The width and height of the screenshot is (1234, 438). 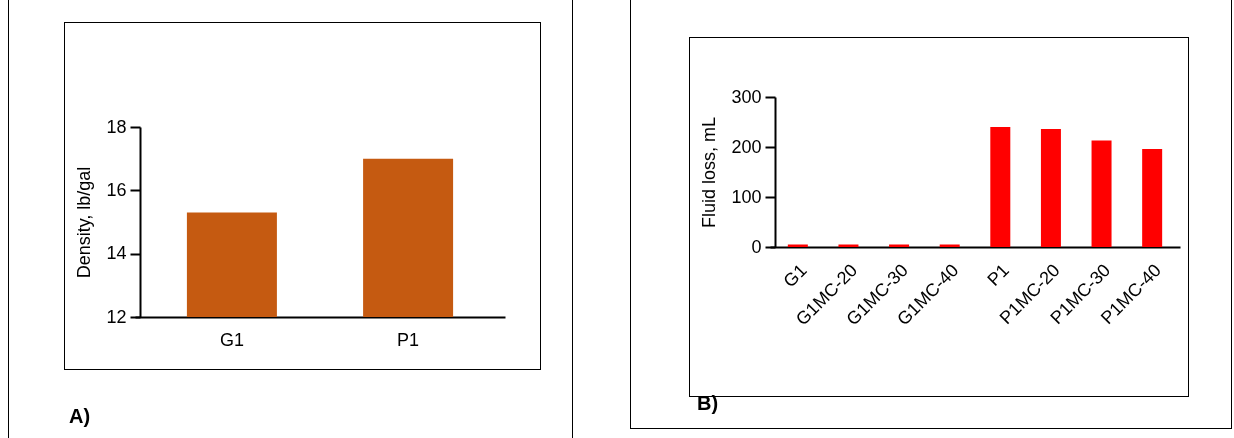 What do you see at coordinates (408, 339) in the screenshot?
I see `x-tick-label: P1` at bounding box center [408, 339].